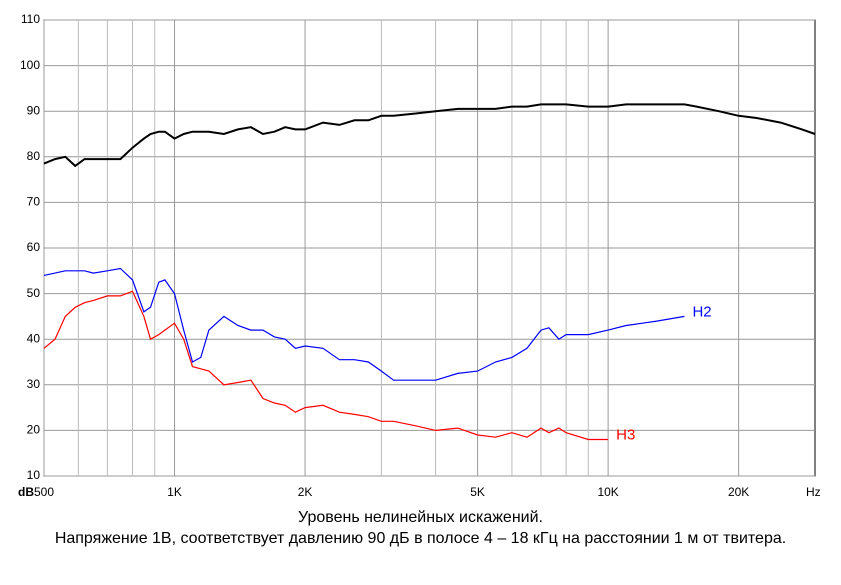  What do you see at coordinates (34, 384) in the screenshot?
I see `y-tick-label: 30` at bounding box center [34, 384].